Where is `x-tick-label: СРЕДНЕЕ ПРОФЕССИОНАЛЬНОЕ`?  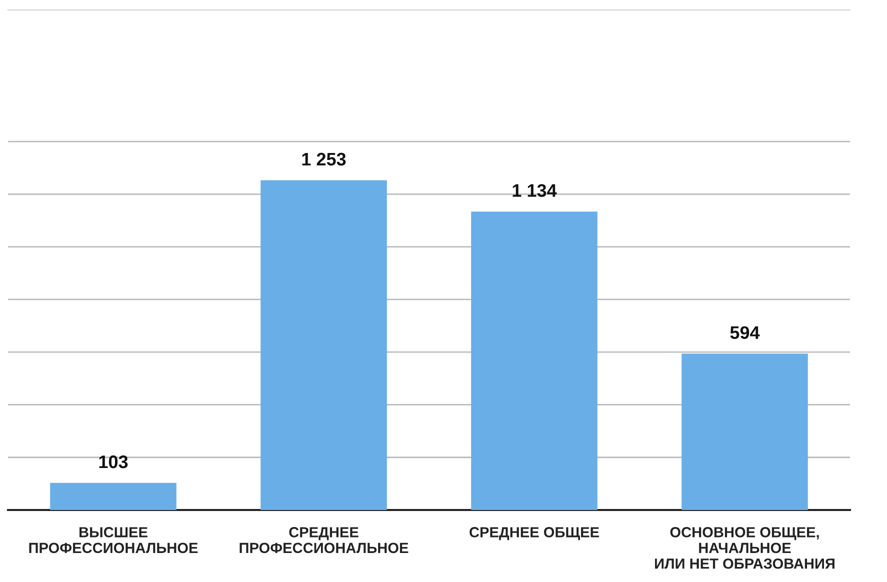
x-tick-label: СРЕДНЕЕ ПРОФЕССИОНАЛЬНОЕ is located at coordinates (324, 540).